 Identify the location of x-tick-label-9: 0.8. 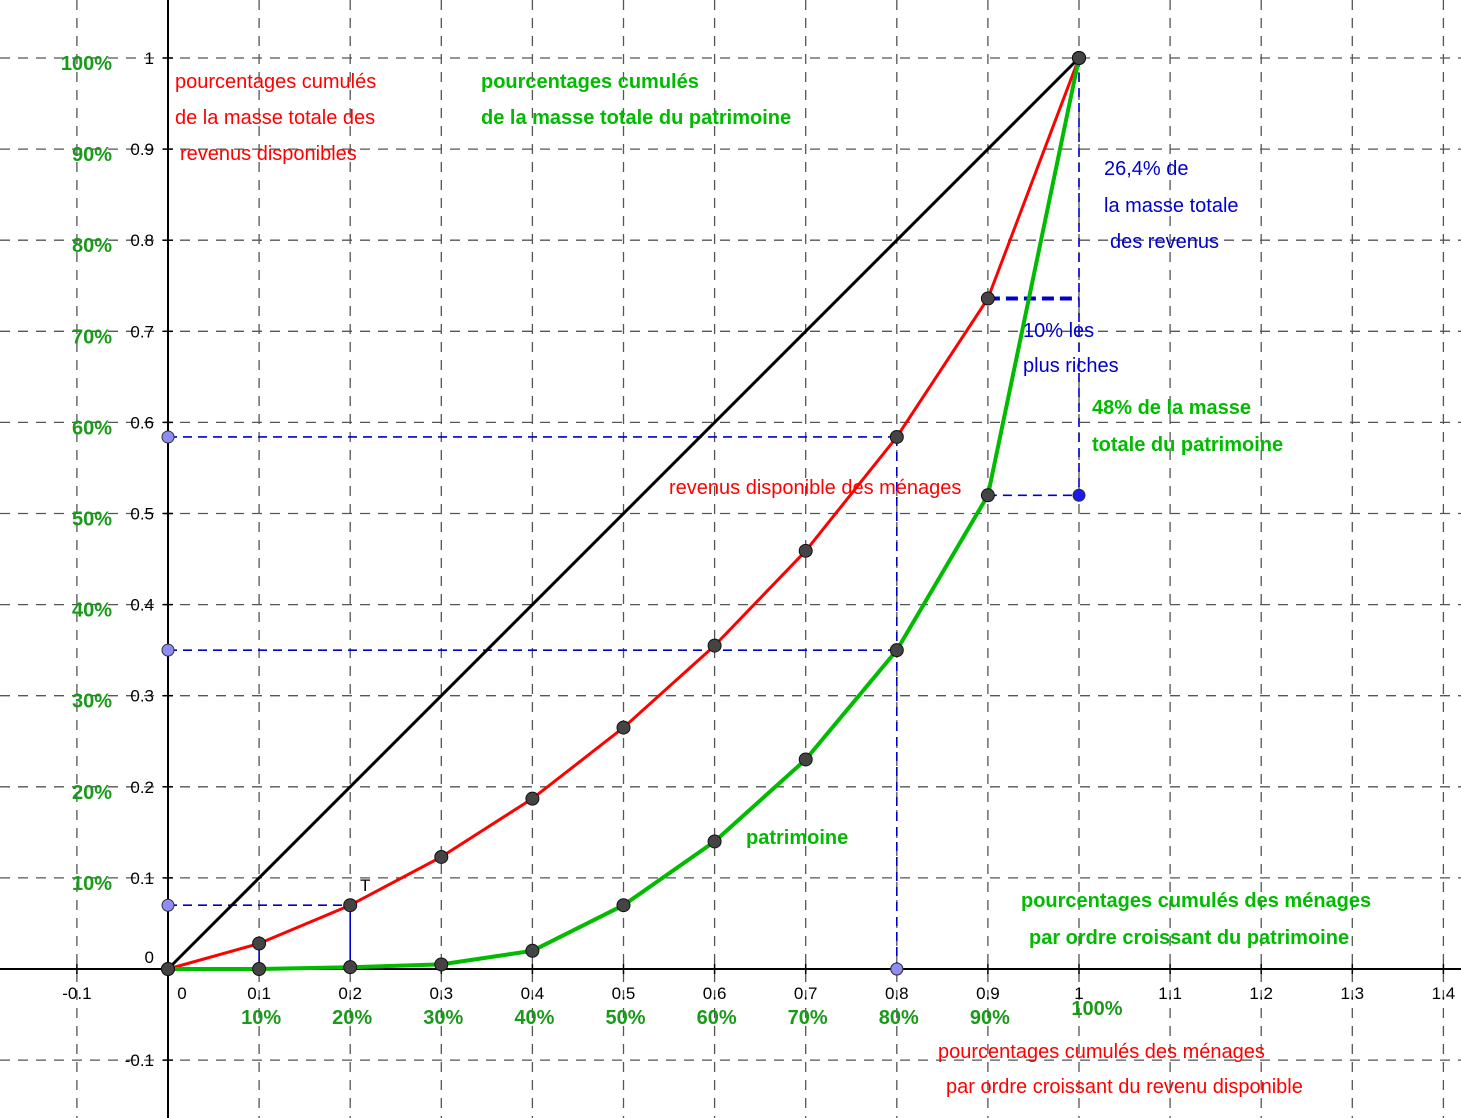
(897, 993).